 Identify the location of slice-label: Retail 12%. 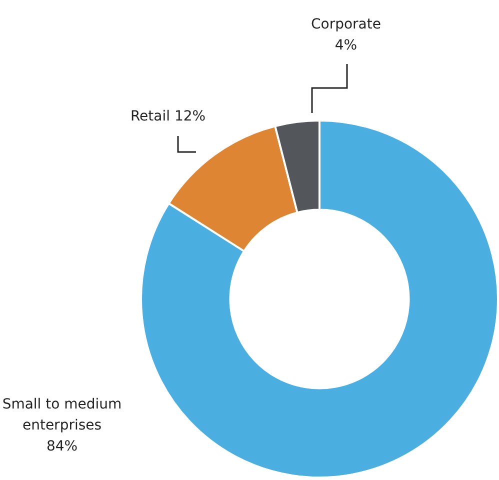
(168, 116).